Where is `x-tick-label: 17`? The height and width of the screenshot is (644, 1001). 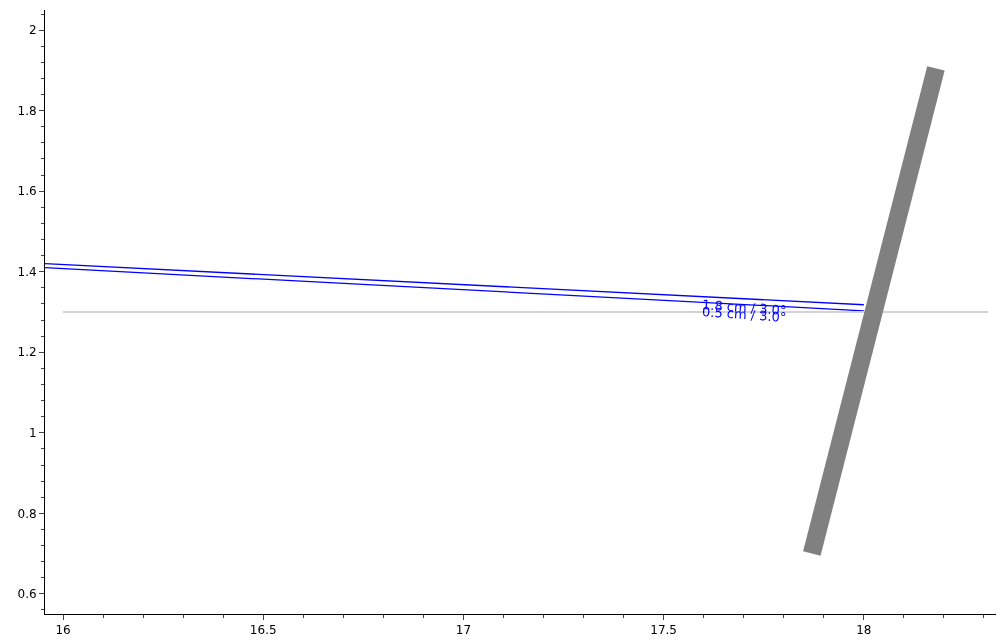 x-tick-label: 17 is located at coordinates (463, 630).